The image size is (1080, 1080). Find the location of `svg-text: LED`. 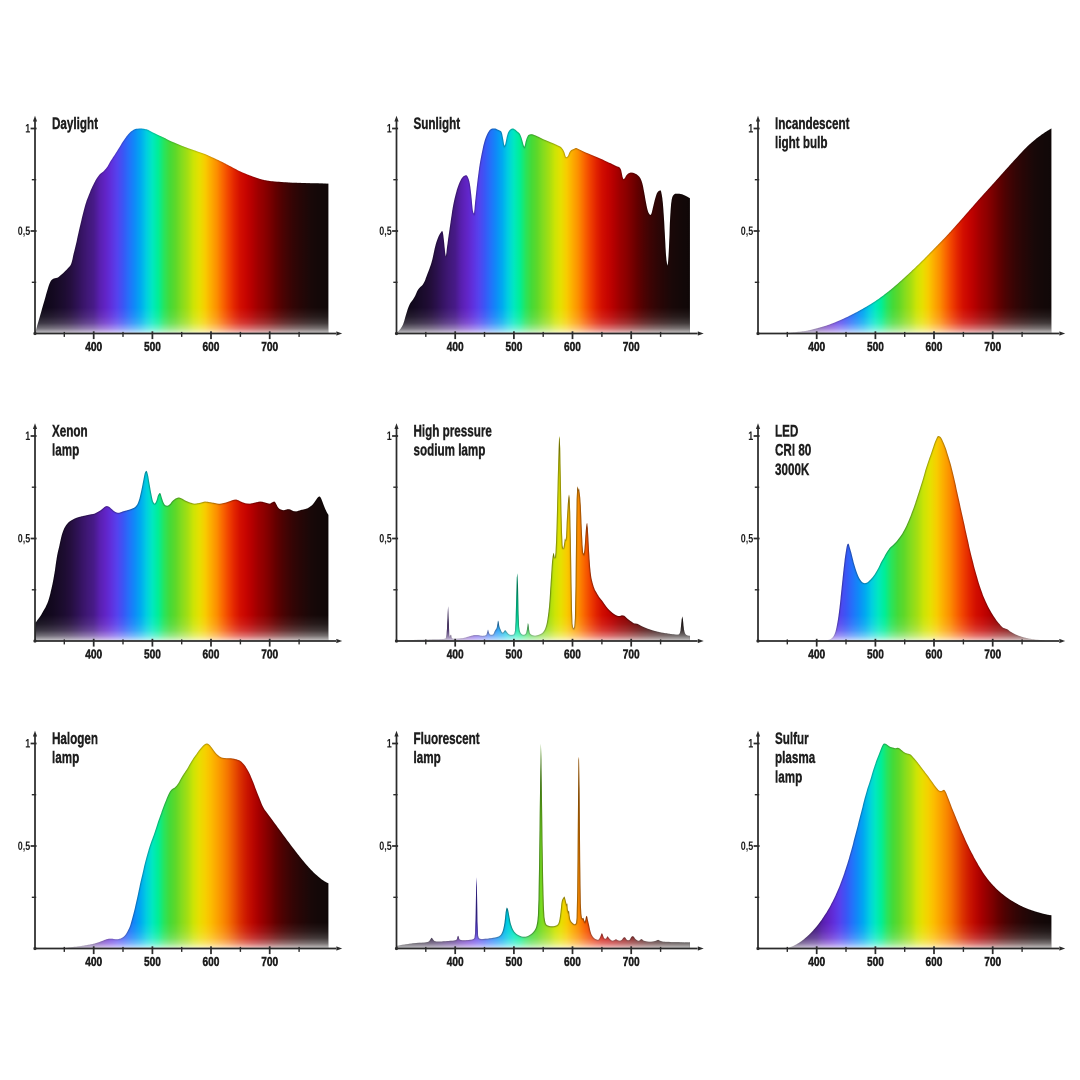

svg-text: LED is located at coordinates (786, 431).